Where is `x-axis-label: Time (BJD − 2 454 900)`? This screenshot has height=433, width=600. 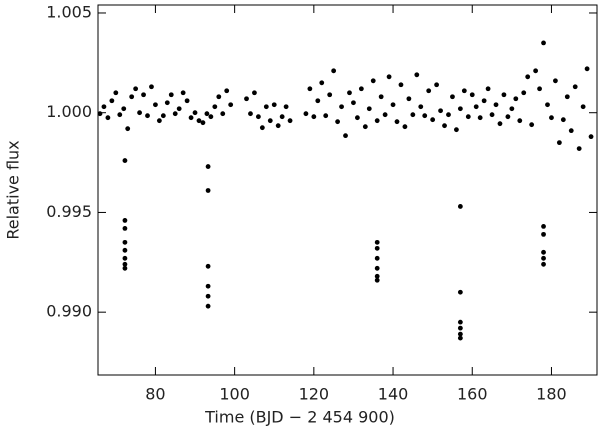 x-axis-label: Time (BJD − 2 454 900) is located at coordinates (299, 417).